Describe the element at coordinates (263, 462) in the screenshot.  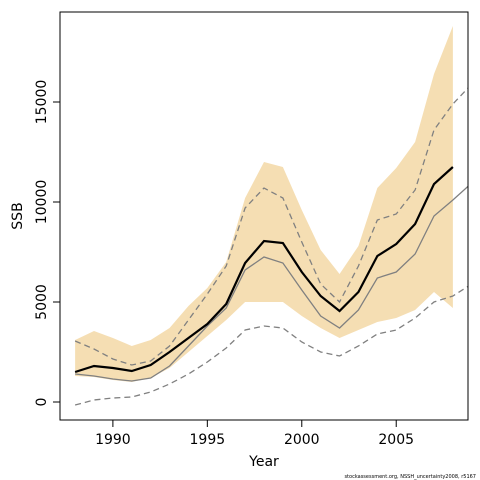
I see `x-axis-label: Year` at that location.